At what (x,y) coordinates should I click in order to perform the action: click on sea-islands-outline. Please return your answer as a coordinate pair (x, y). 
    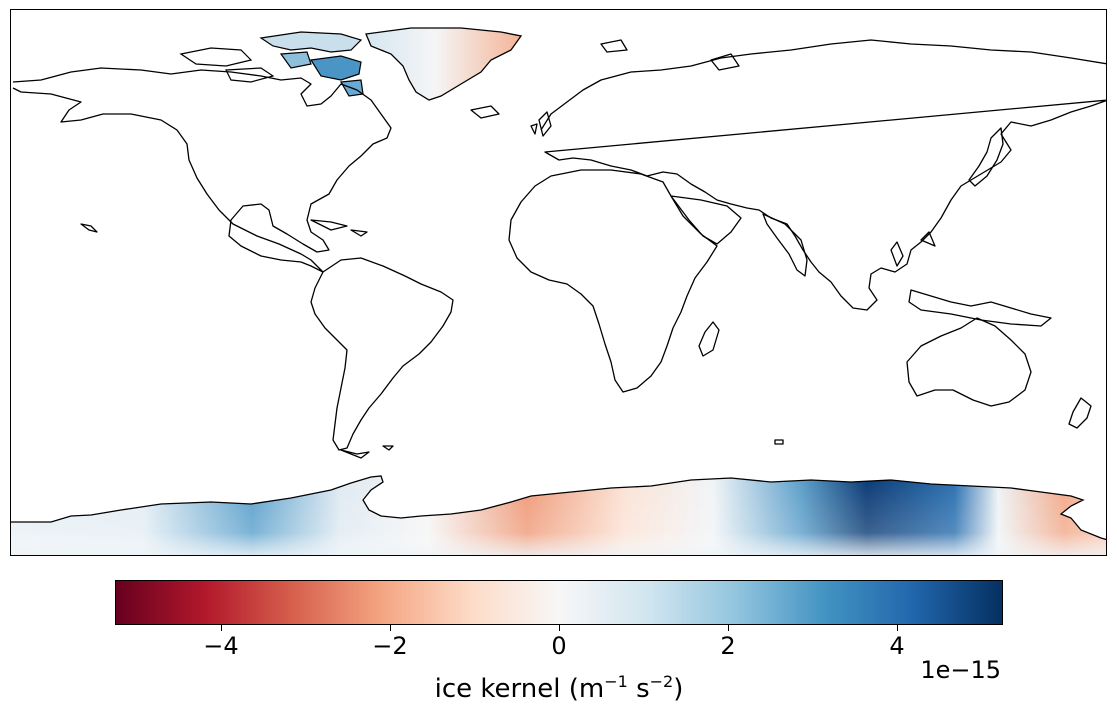
    Looking at the image, I should click on (980, 308).